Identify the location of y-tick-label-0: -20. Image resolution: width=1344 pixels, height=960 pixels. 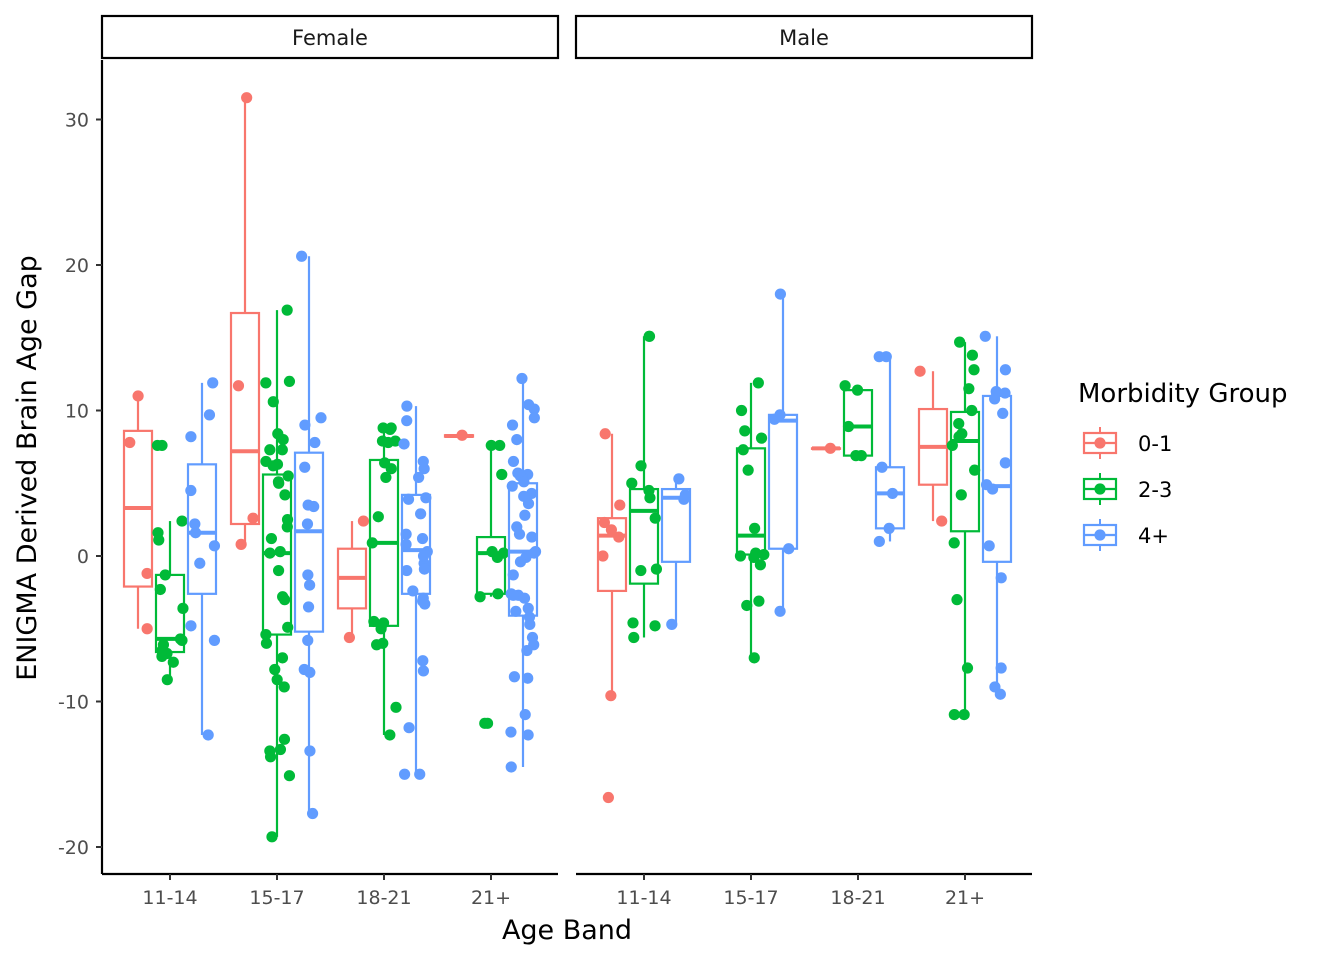
(73, 848).